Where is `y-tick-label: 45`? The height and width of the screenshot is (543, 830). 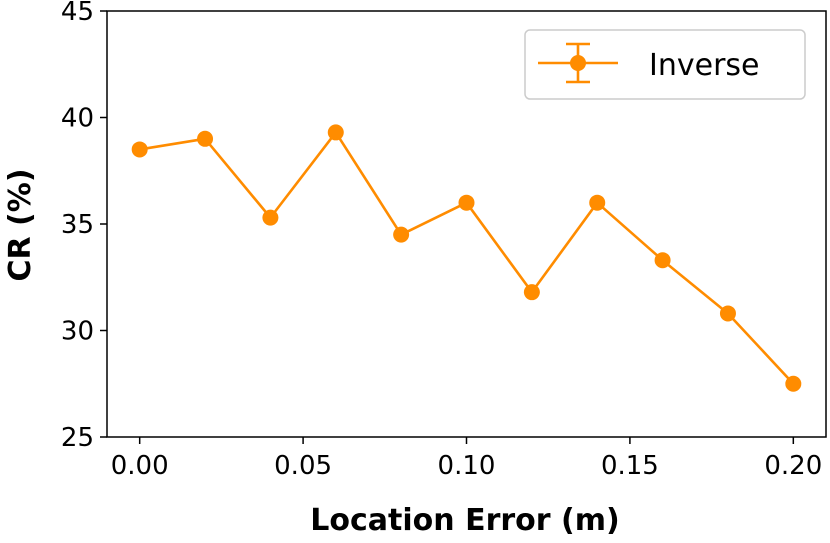
y-tick-label: 45 is located at coordinates (77, 13).